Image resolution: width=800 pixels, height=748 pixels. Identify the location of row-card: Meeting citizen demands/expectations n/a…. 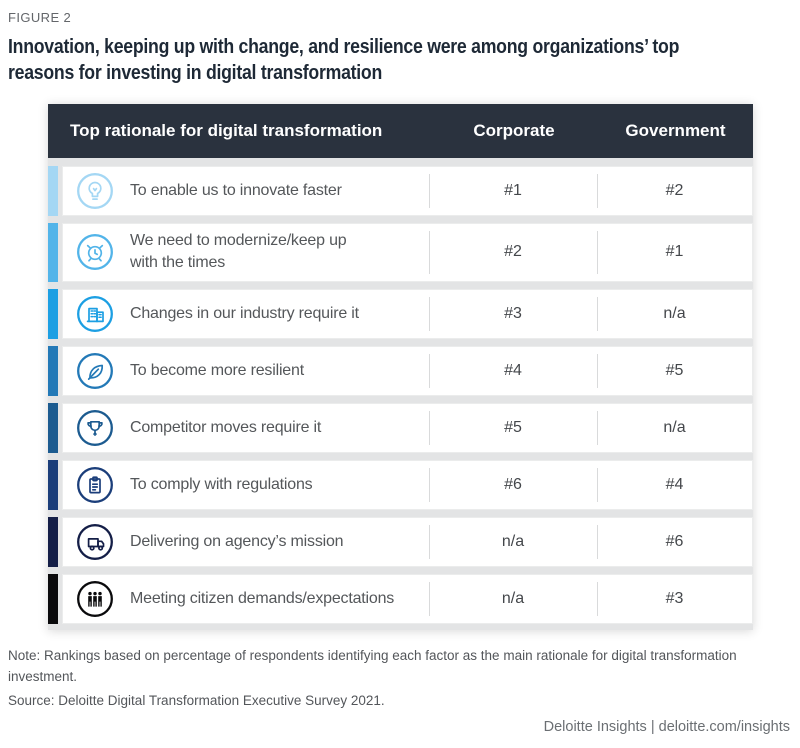
(407, 598).